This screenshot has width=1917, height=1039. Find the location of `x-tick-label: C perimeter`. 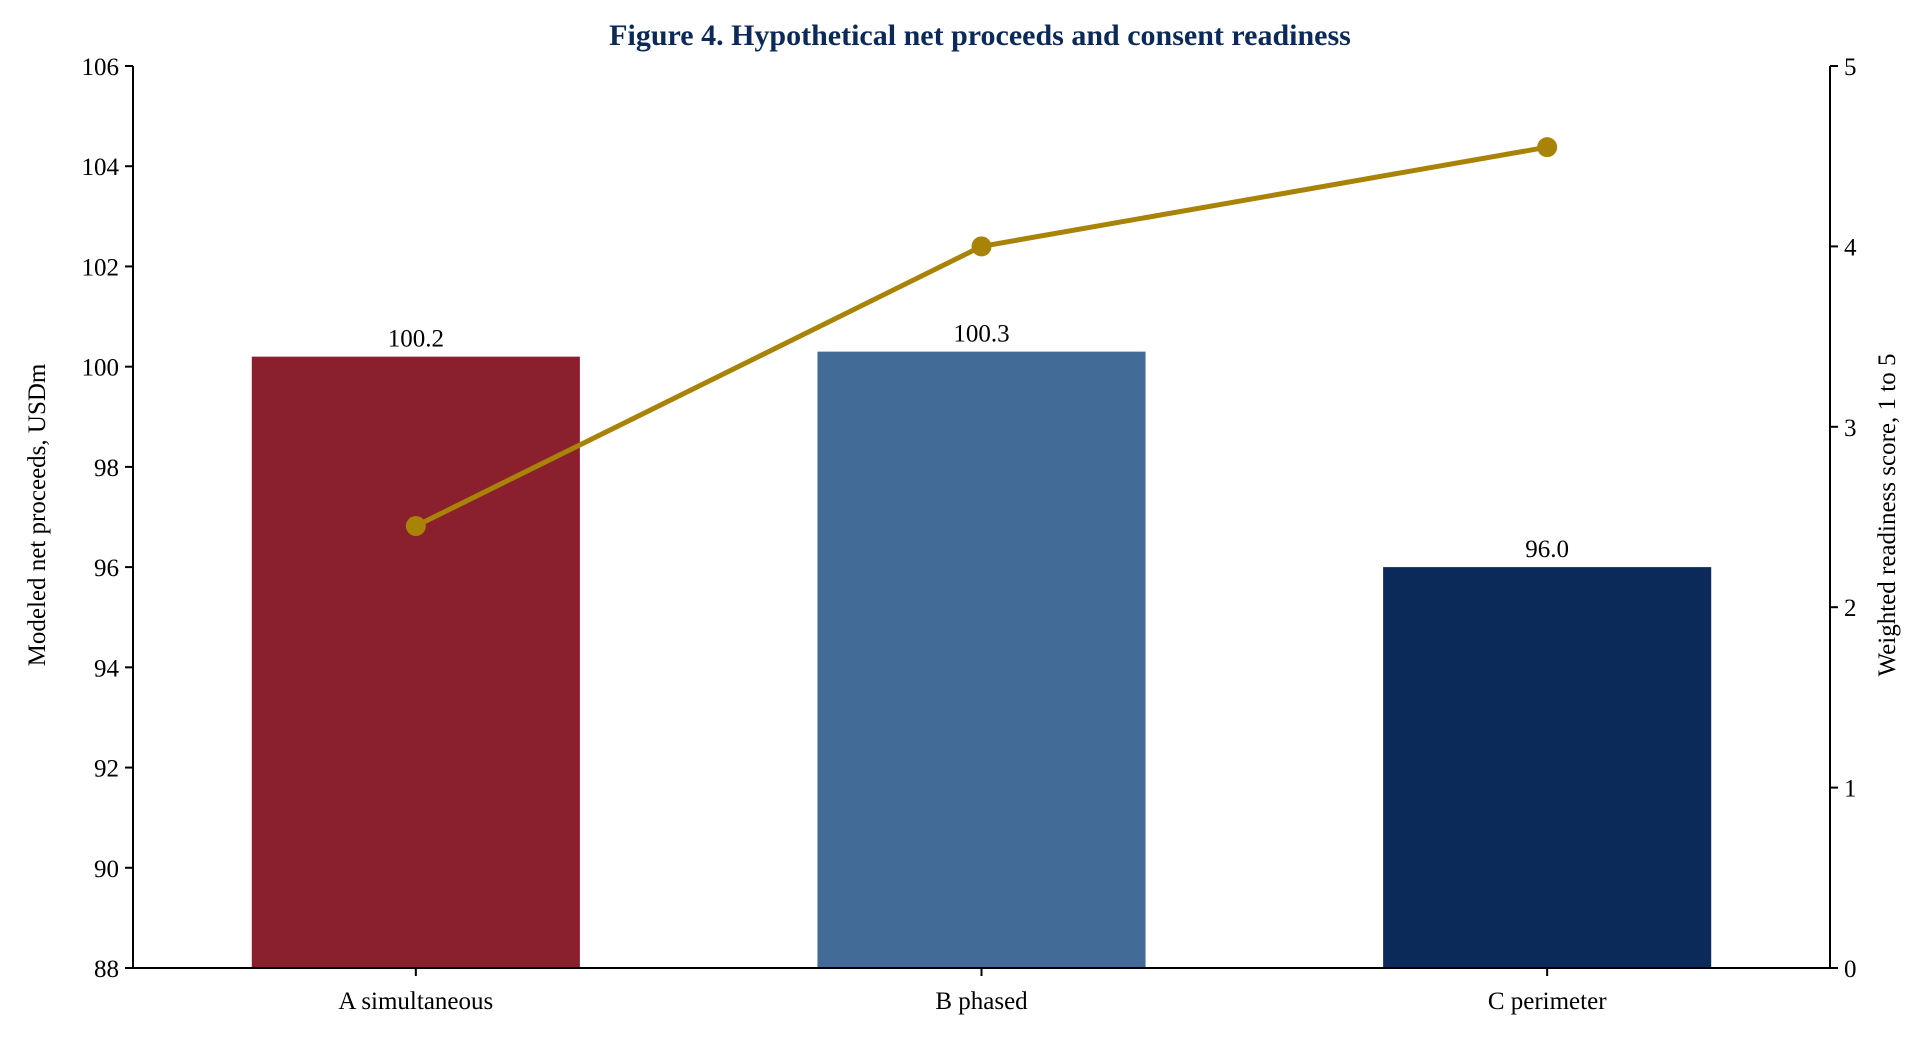

x-tick-label: C perimeter is located at coordinates (1547, 1001).